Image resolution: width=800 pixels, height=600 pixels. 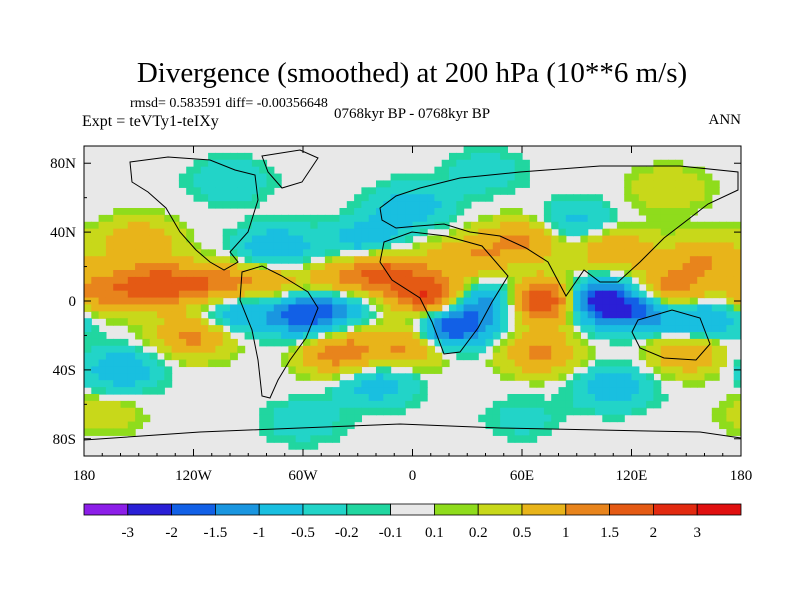 What do you see at coordinates (566, 533) in the screenshot?
I see `colorbar-label: 1` at bounding box center [566, 533].